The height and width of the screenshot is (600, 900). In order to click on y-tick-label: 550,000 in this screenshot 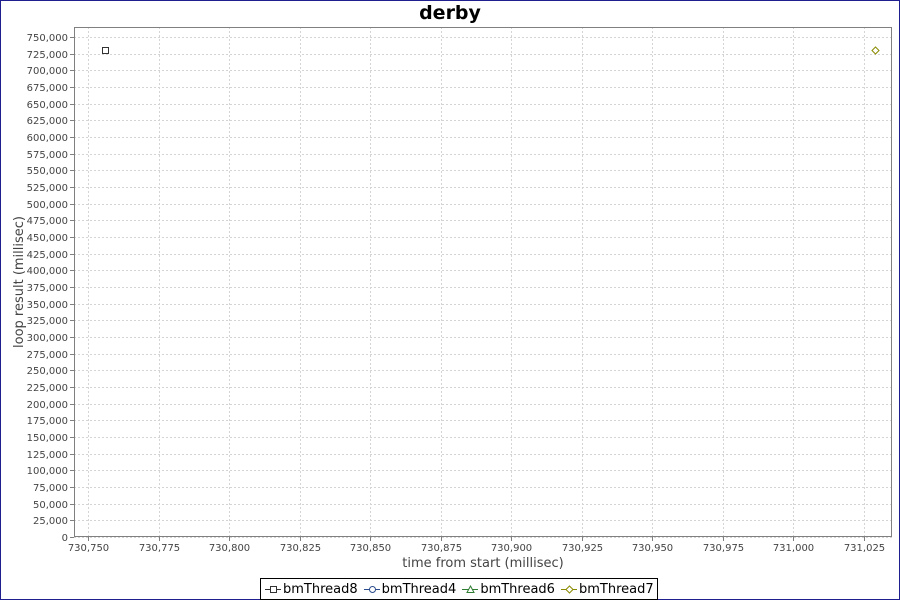, I will do `click(47, 171)`.